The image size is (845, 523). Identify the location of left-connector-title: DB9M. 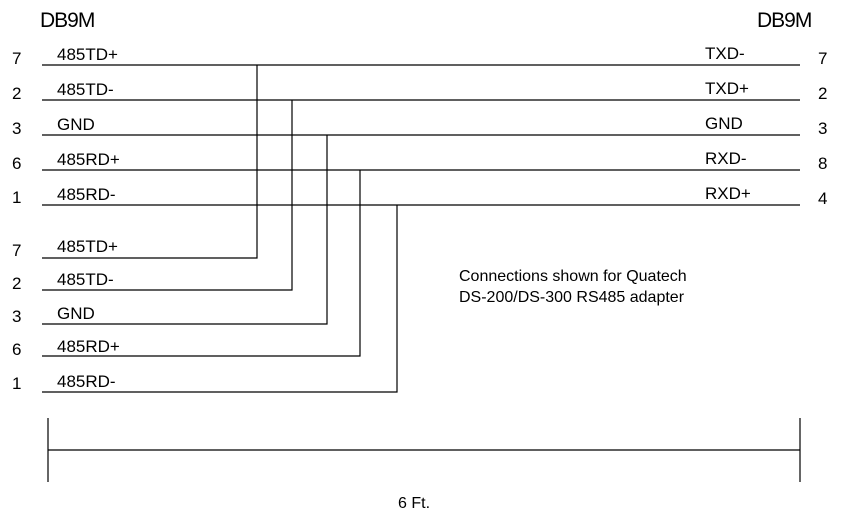
(67, 20).